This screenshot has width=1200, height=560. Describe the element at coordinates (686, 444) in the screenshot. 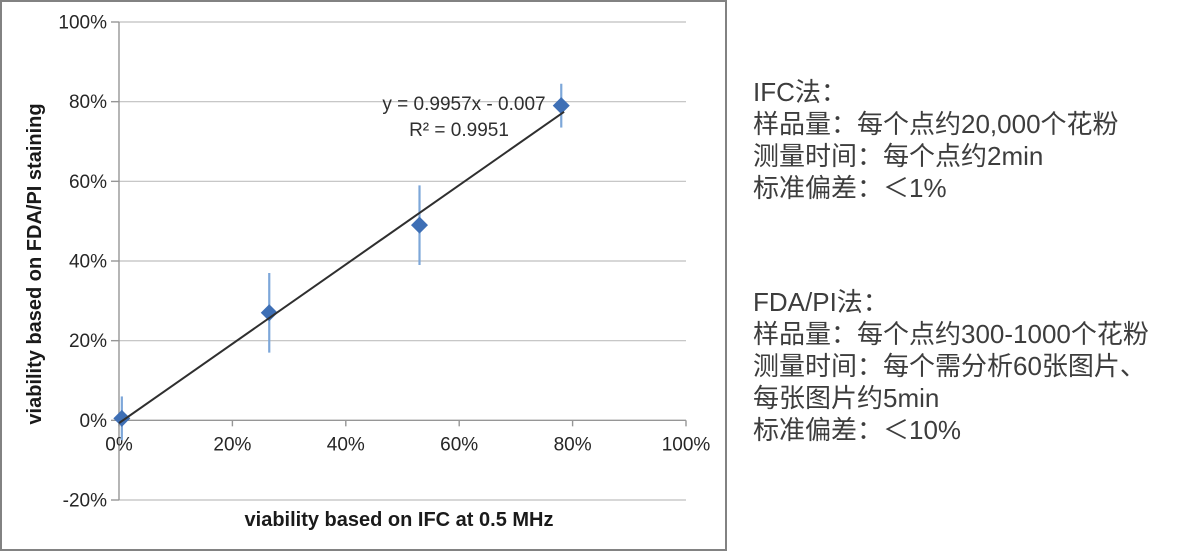

I see `x-tick-label: 100%` at that location.